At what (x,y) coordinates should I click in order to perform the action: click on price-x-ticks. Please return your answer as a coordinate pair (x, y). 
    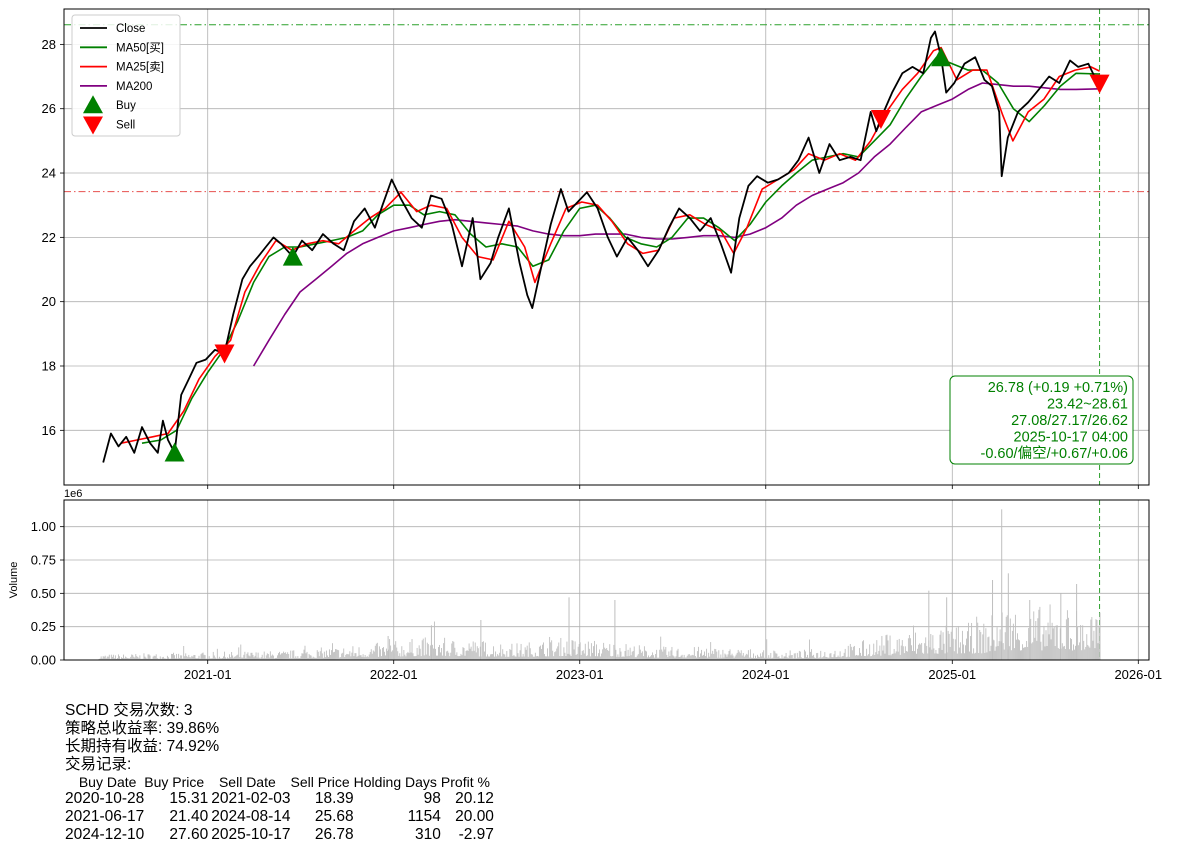
    Looking at the image, I should click on (673, 487).